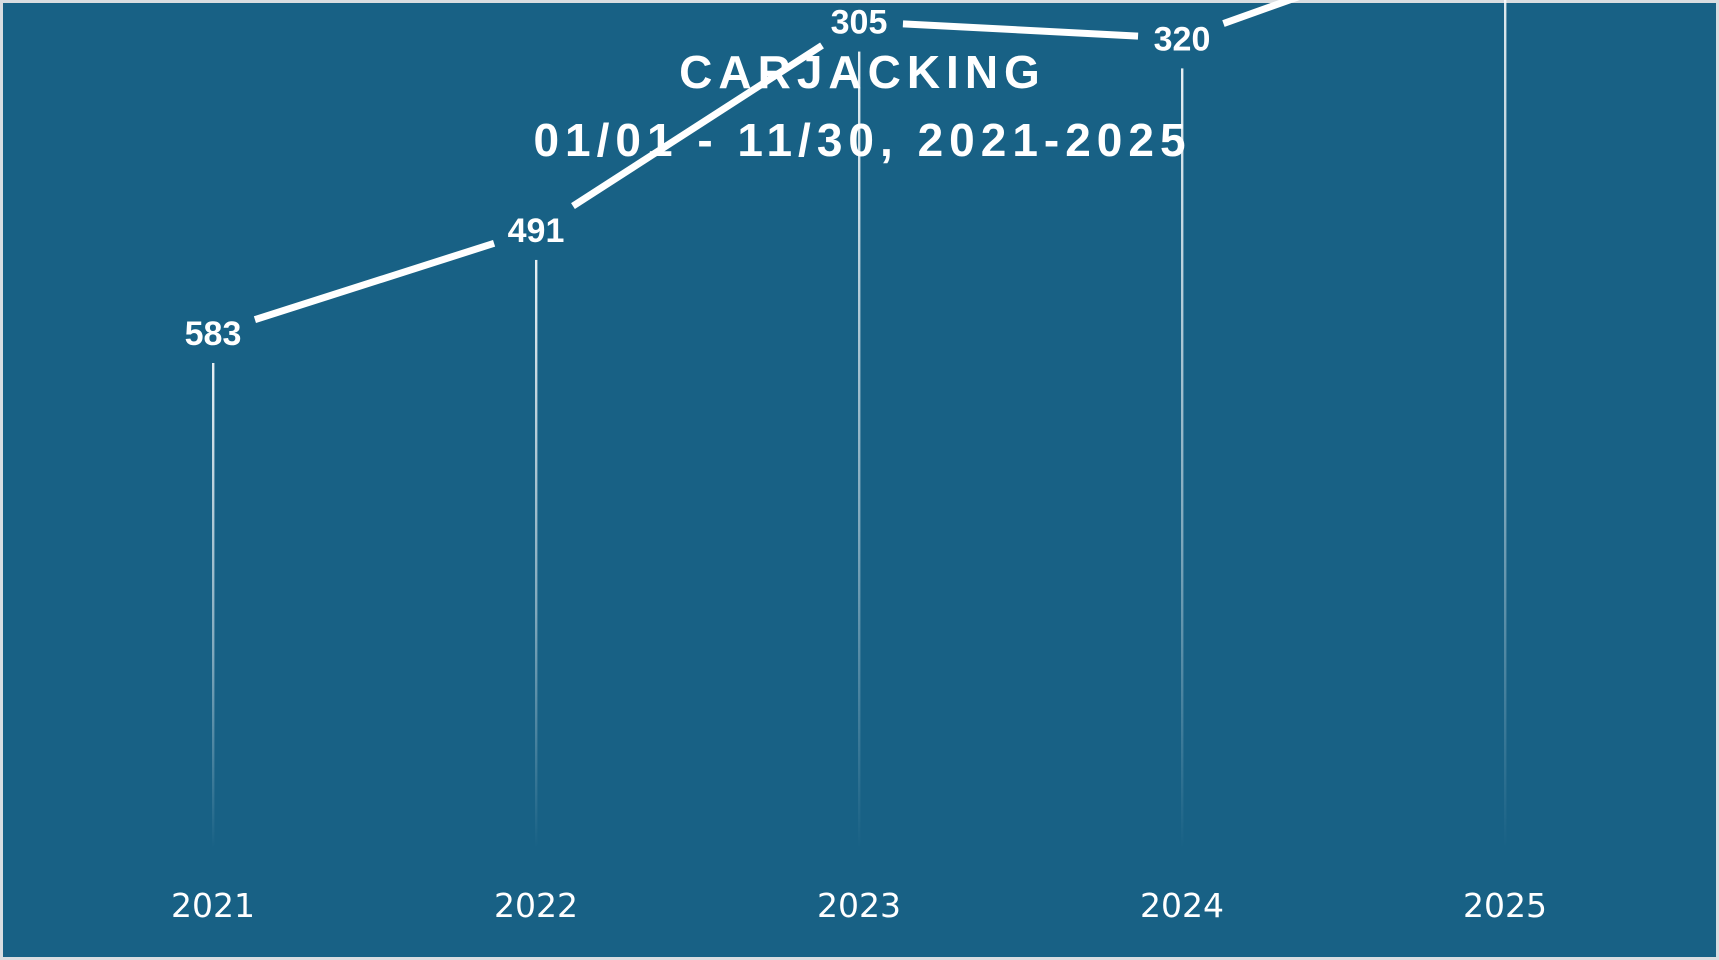 This screenshot has width=1719, height=960. What do you see at coordinates (1182, 39) in the screenshot?
I see `data-label-2024: 320` at bounding box center [1182, 39].